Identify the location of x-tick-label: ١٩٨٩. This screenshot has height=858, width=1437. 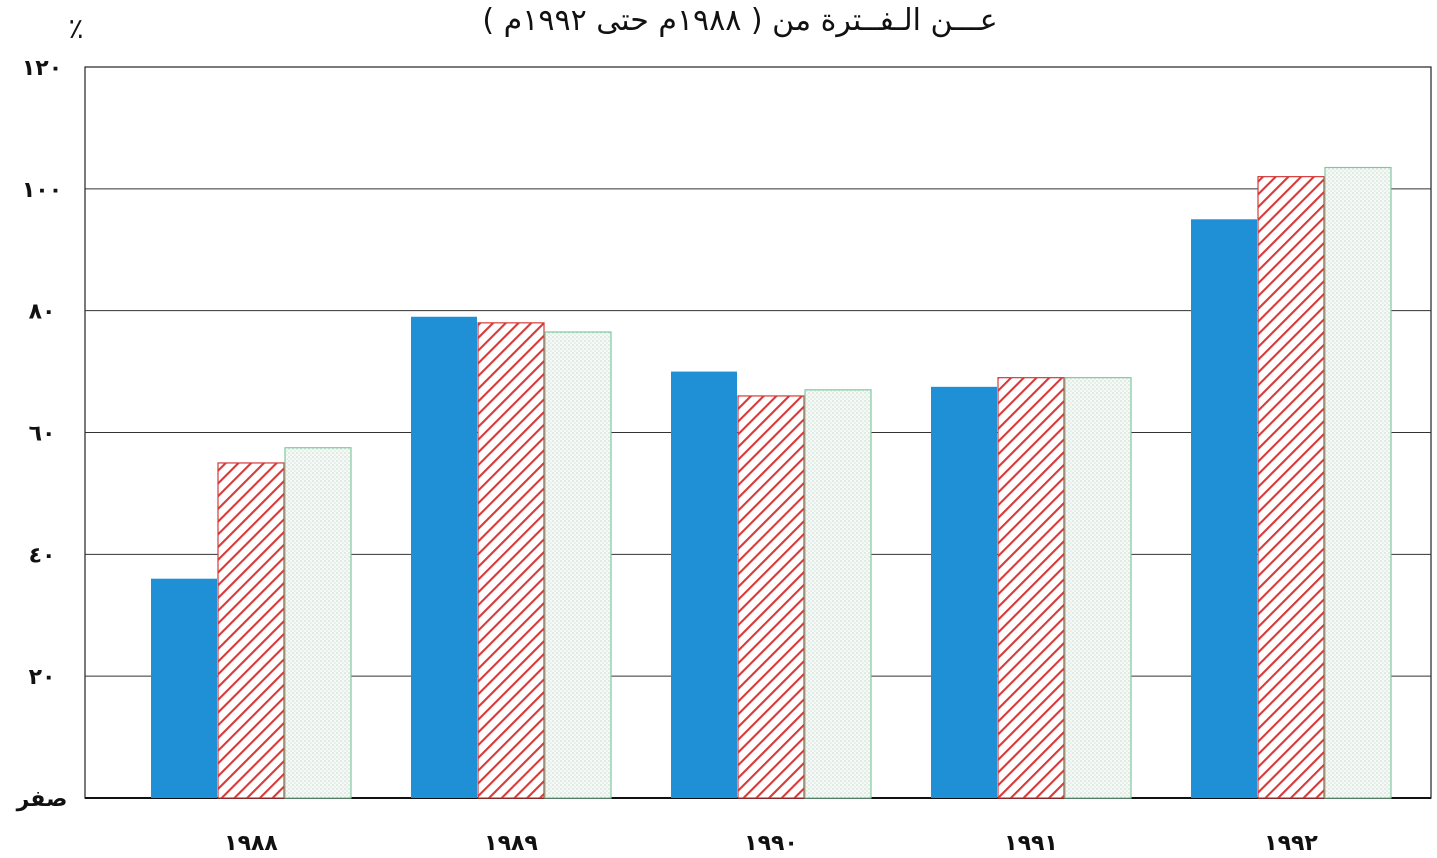
(511, 843).